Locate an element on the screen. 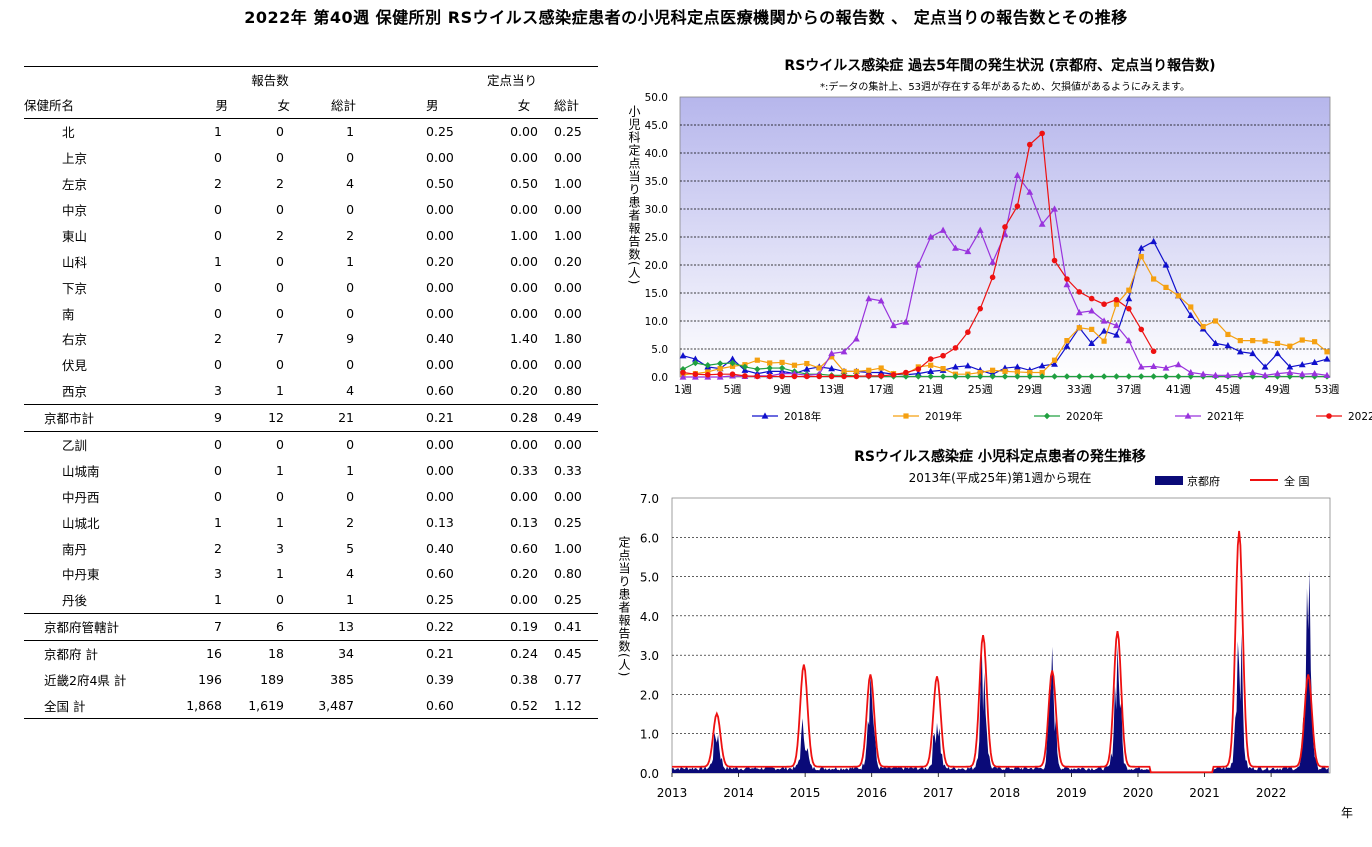  female-rate-cell: 1.40 is located at coordinates (524, 339).